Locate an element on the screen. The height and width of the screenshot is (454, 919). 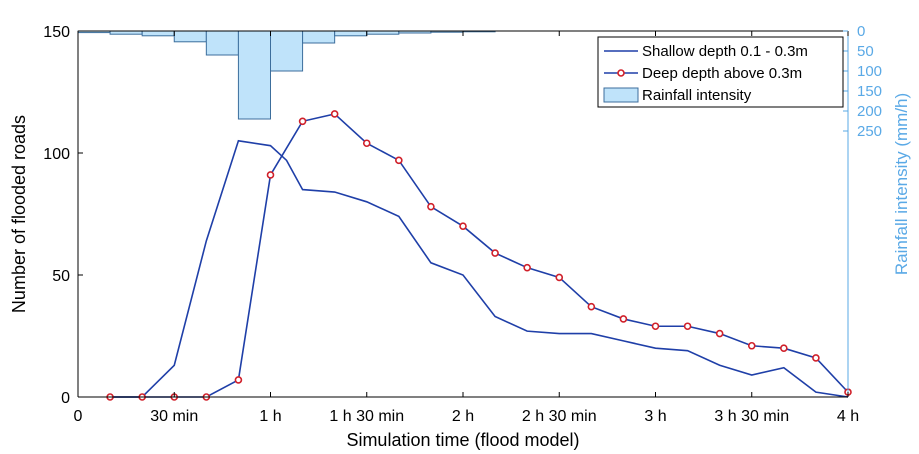
x-tick-label: 4 h is located at coordinates (848, 416).